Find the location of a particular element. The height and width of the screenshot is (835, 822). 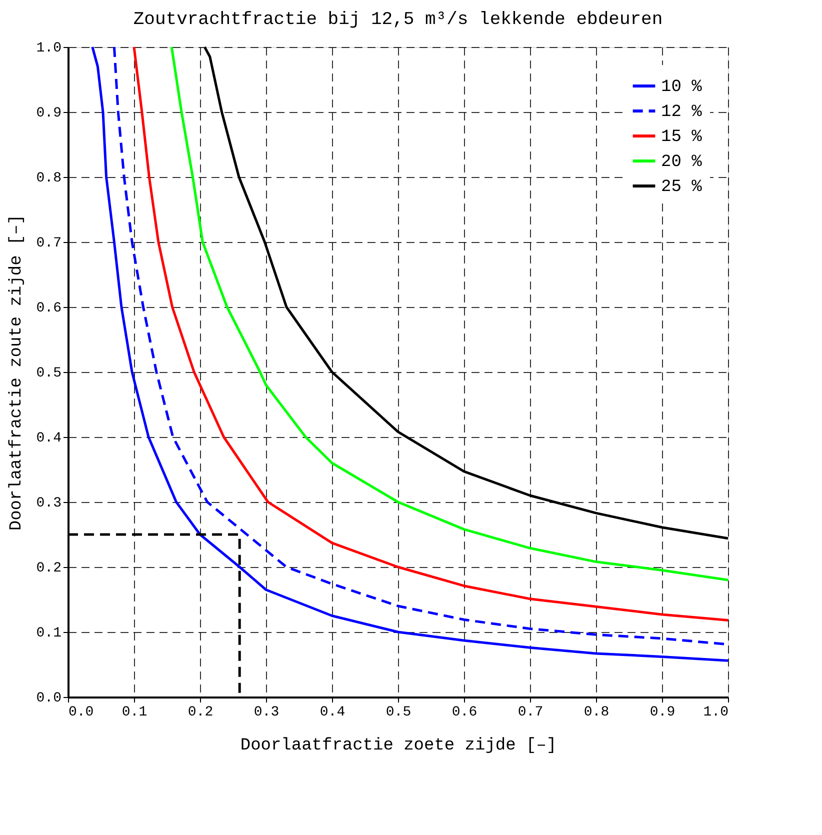

y-tick-label: 0.0 is located at coordinates (49, 698).